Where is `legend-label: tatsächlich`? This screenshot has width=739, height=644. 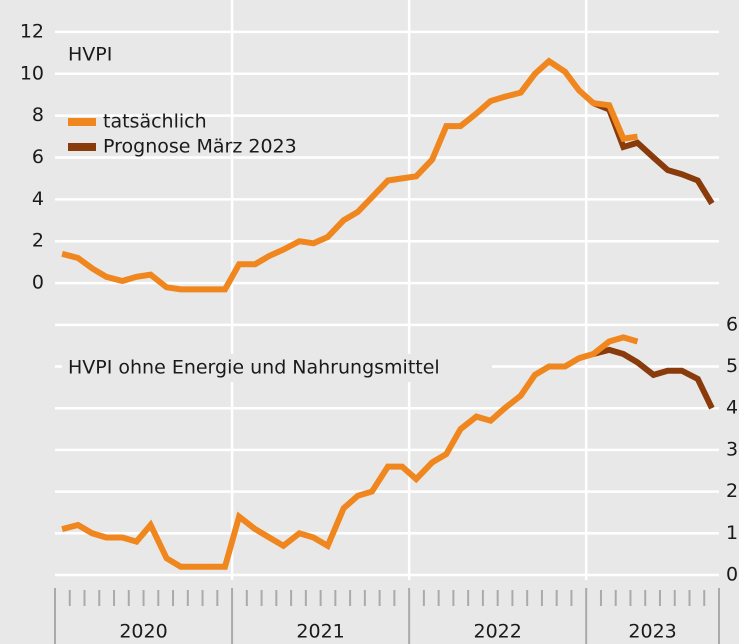
legend-label: tatsächlich is located at coordinates (155, 122).